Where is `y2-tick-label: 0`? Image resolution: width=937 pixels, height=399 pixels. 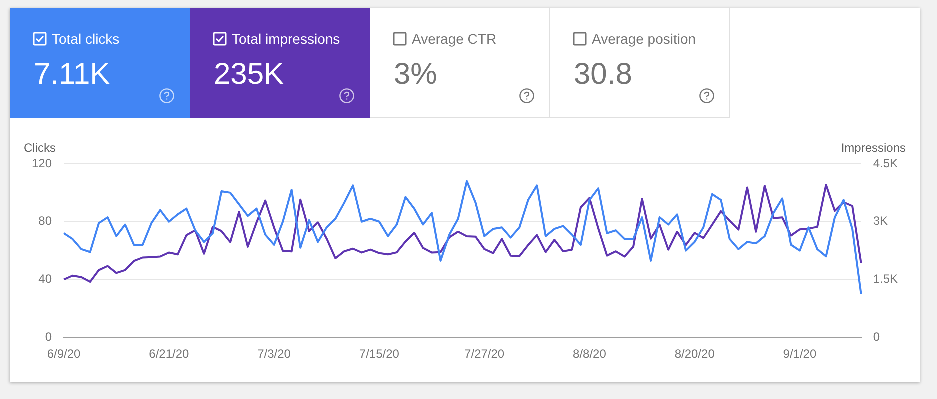
y2-tick-label: 0 is located at coordinates (876, 337).